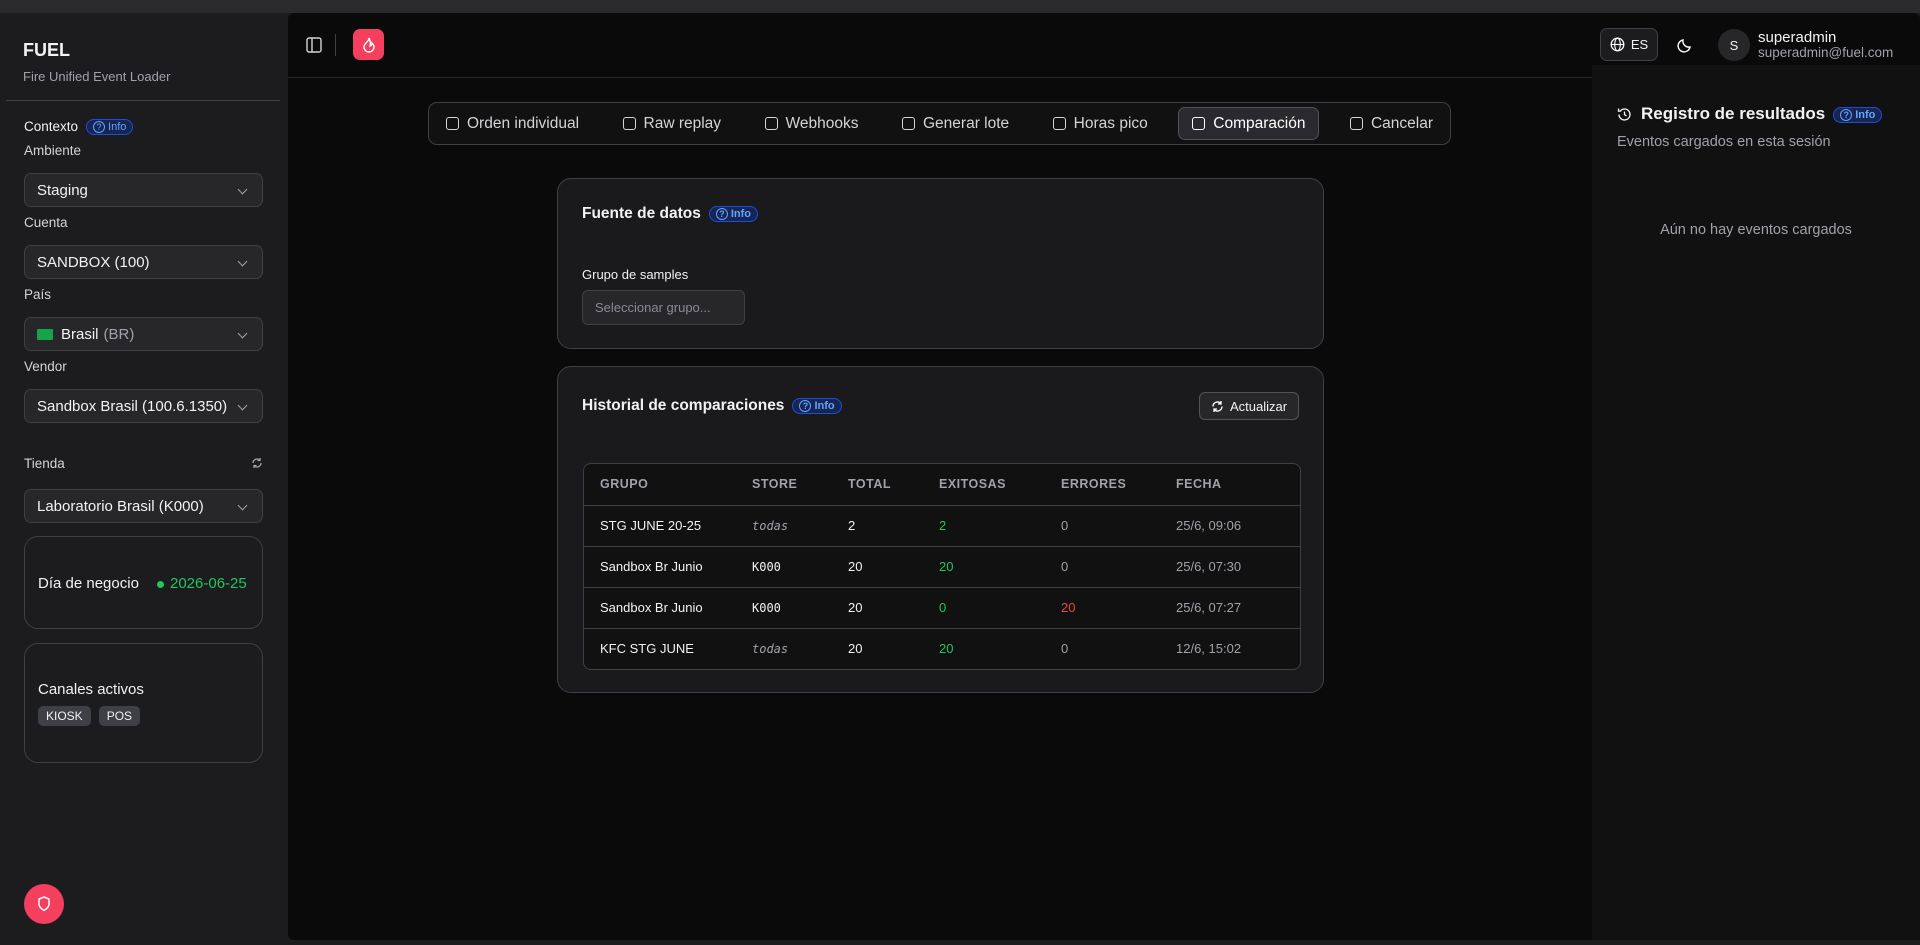 Image resolution: width=1920 pixels, height=945 pixels. What do you see at coordinates (1624, 114) in the screenshot?
I see `history-icon` at bounding box center [1624, 114].